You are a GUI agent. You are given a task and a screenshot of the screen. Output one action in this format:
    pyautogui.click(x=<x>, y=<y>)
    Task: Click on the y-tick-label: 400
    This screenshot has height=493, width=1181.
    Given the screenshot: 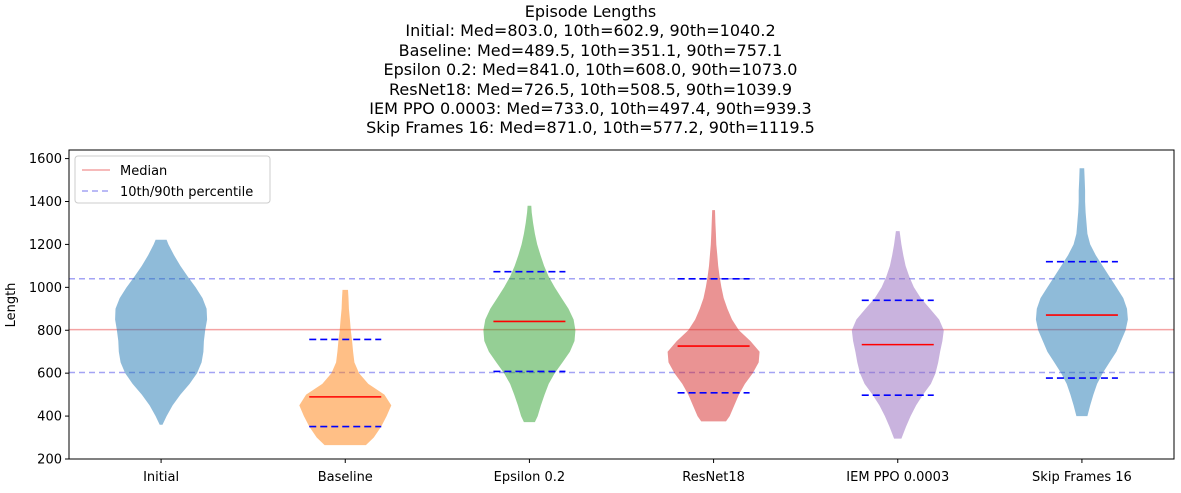 What is the action you would take?
    pyautogui.click(x=49, y=417)
    